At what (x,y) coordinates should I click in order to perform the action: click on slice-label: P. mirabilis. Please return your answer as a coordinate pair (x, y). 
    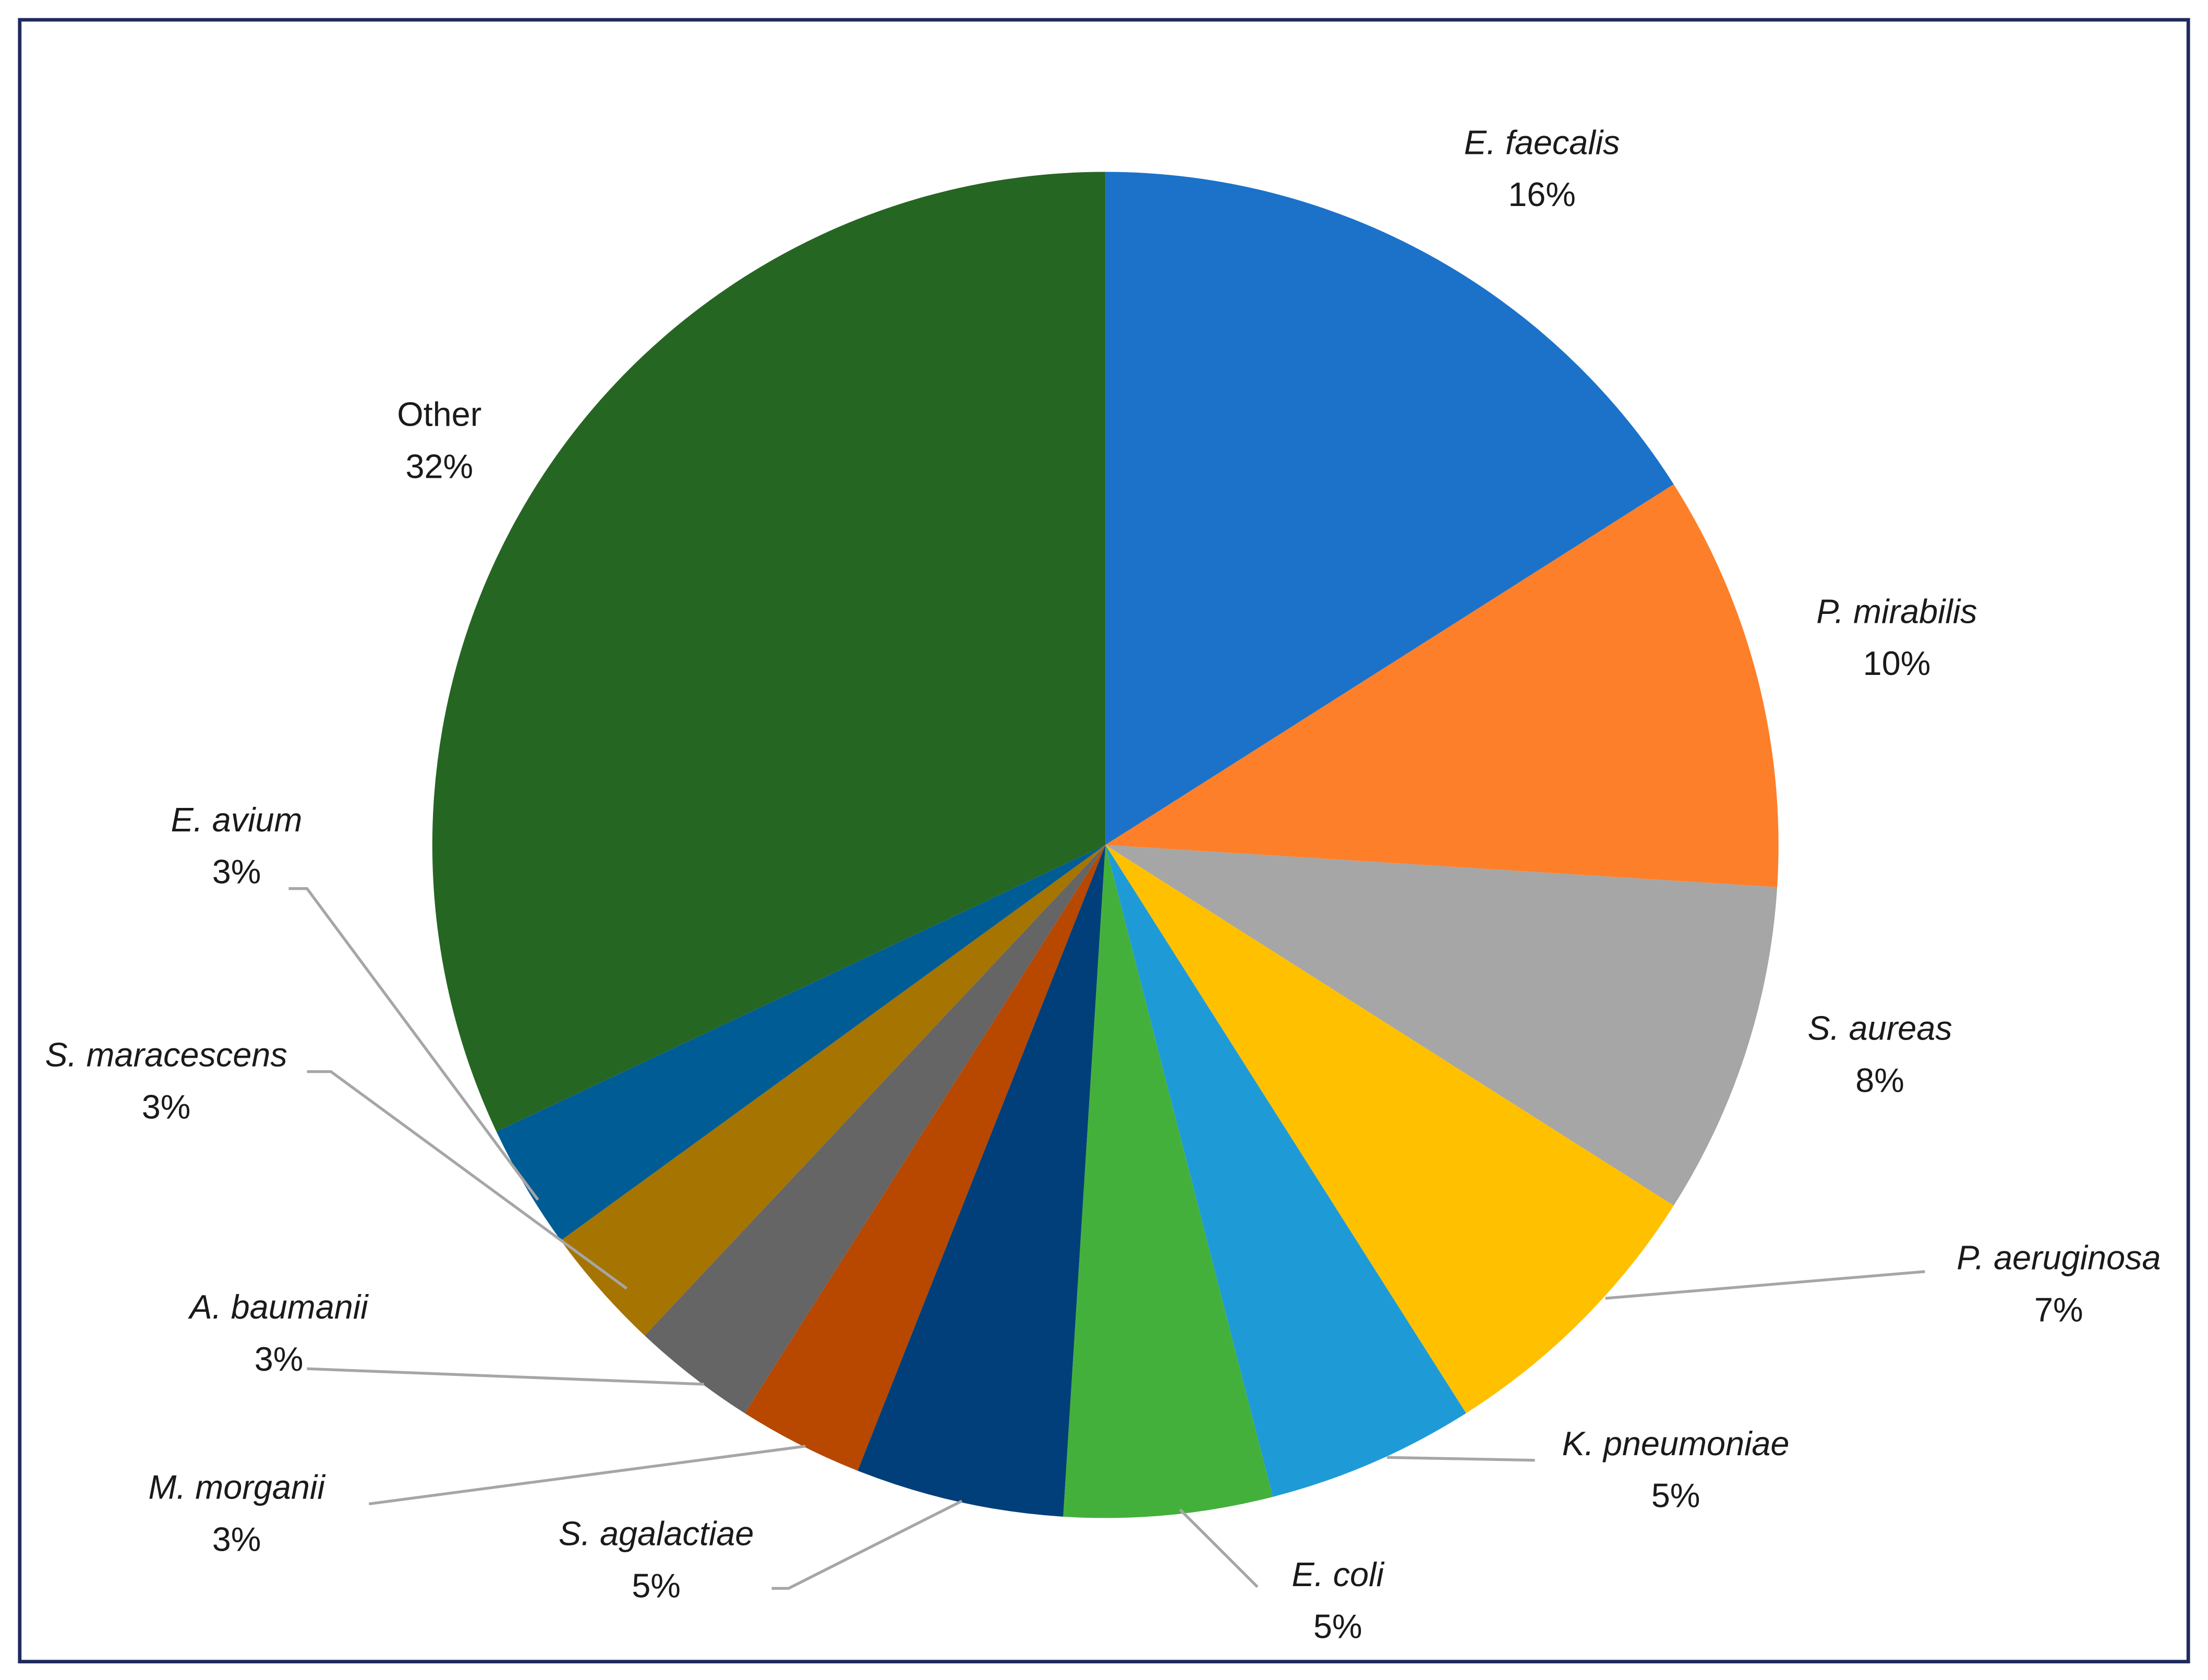
    Looking at the image, I should click on (1896, 611).